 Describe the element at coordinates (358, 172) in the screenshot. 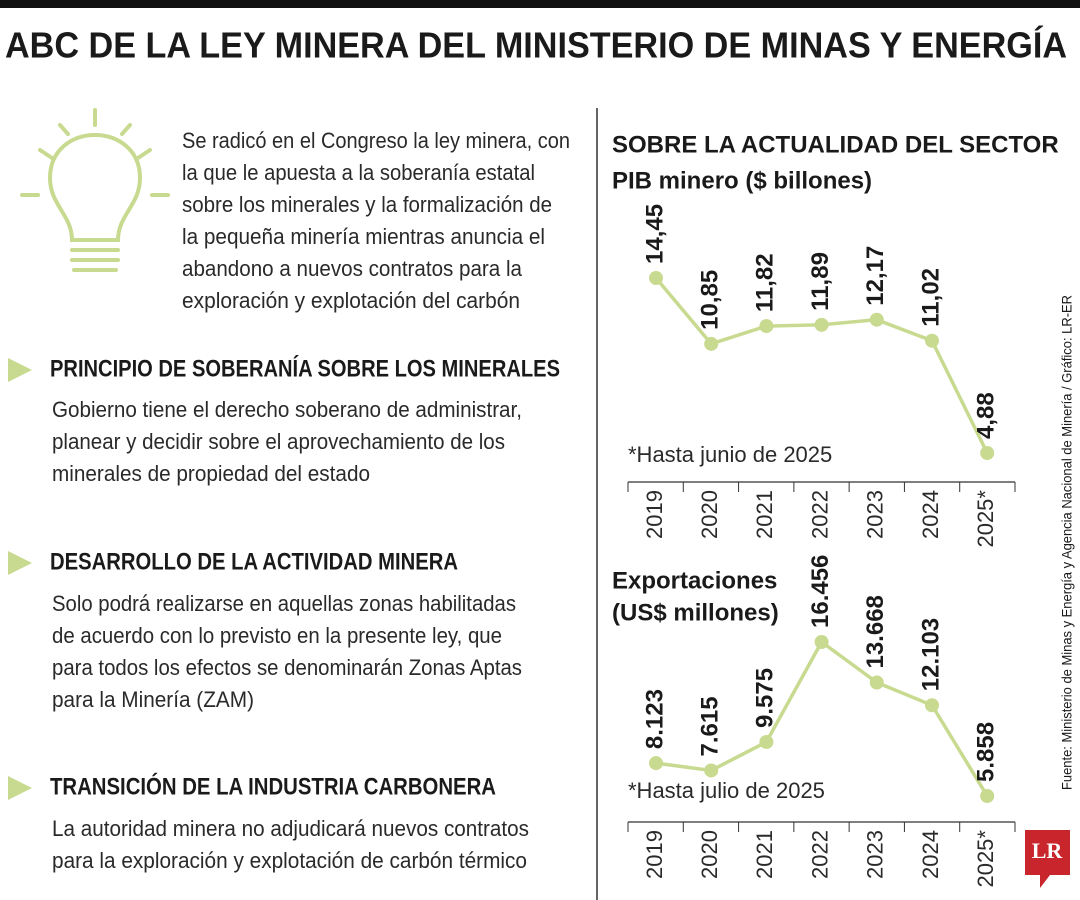

I see `intro-text: la que le apuesta a la soberanía estatal` at that location.